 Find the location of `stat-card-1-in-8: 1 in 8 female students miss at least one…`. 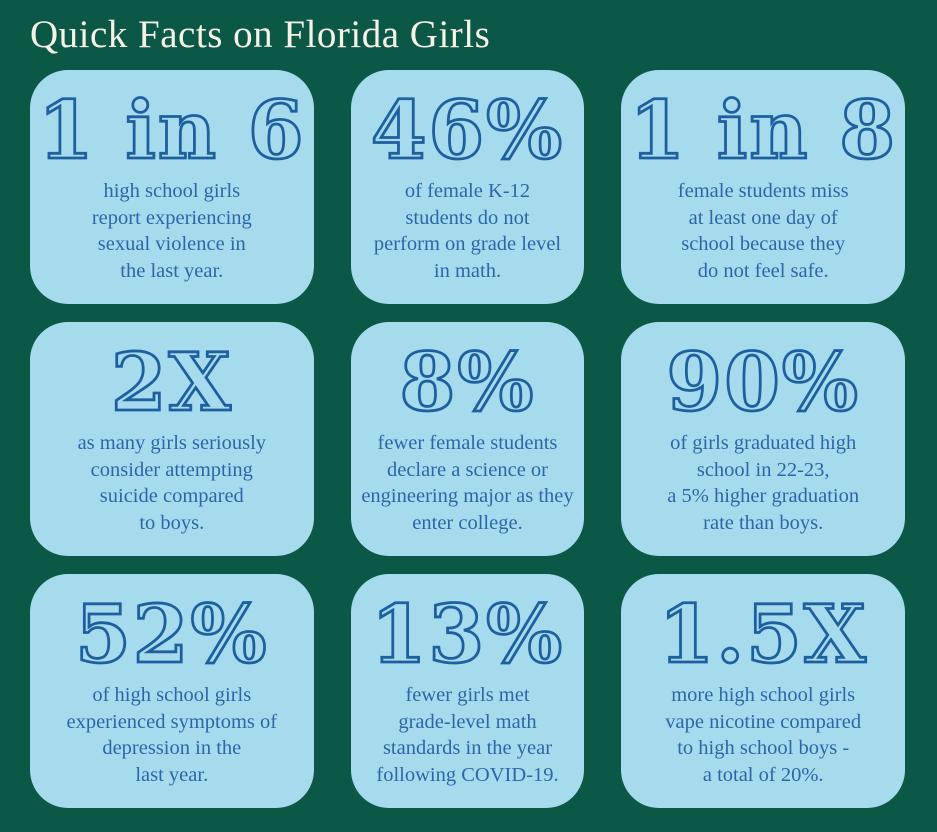

stat-card-1-in-8: 1 in 8 female students miss at least one… is located at coordinates (763, 187).